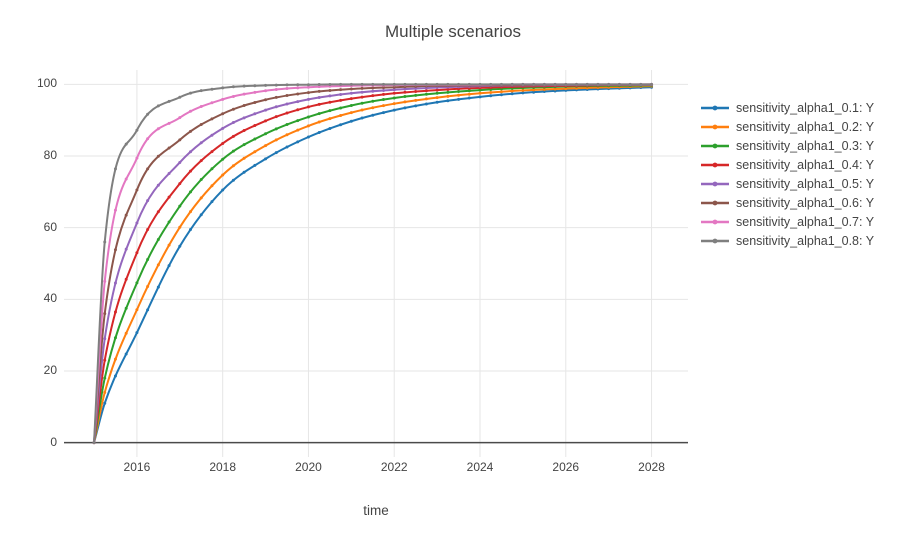 This screenshot has height=536, width=906. Describe the element at coordinates (787, 183) in the screenshot. I see `legend-item-sensitivity_alpha1_0.5: Y[interactable]: sensitivity_alpha1_0.5: Y` at that location.